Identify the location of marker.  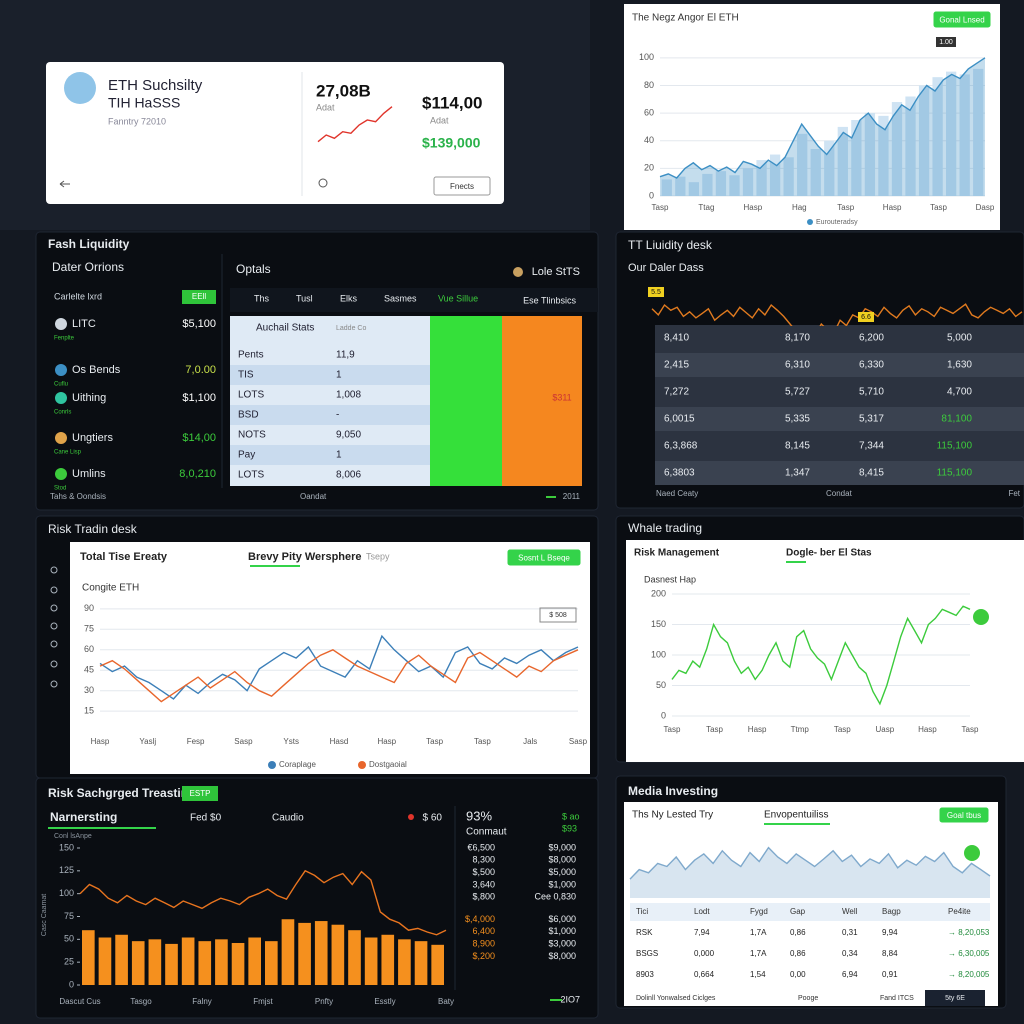
(411, 817).